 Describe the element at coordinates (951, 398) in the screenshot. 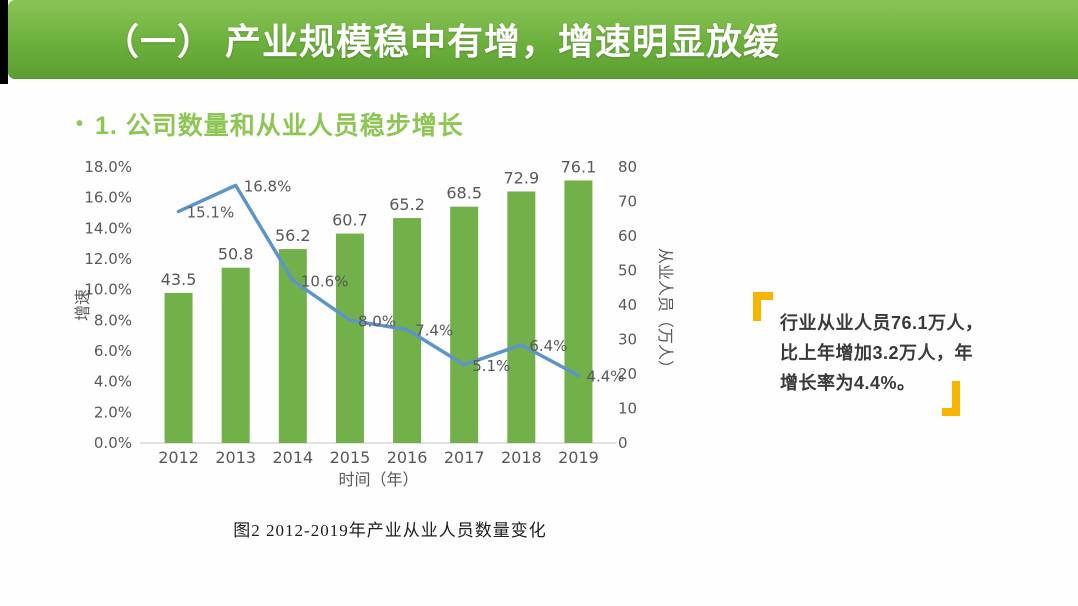

I see `close-quote-icon` at that location.